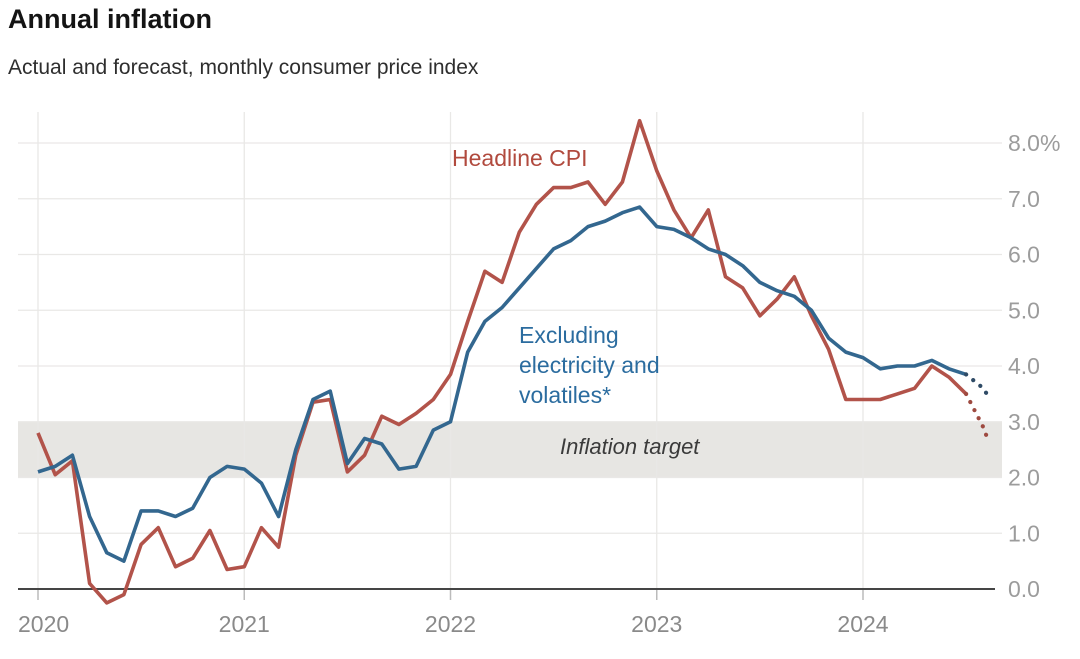 Image resolution: width=1080 pixels, height=659 pixels. What do you see at coordinates (1034, 143) in the screenshot?
I see `y-tick-label: 8.0%` at bounding box center [1034, 143].